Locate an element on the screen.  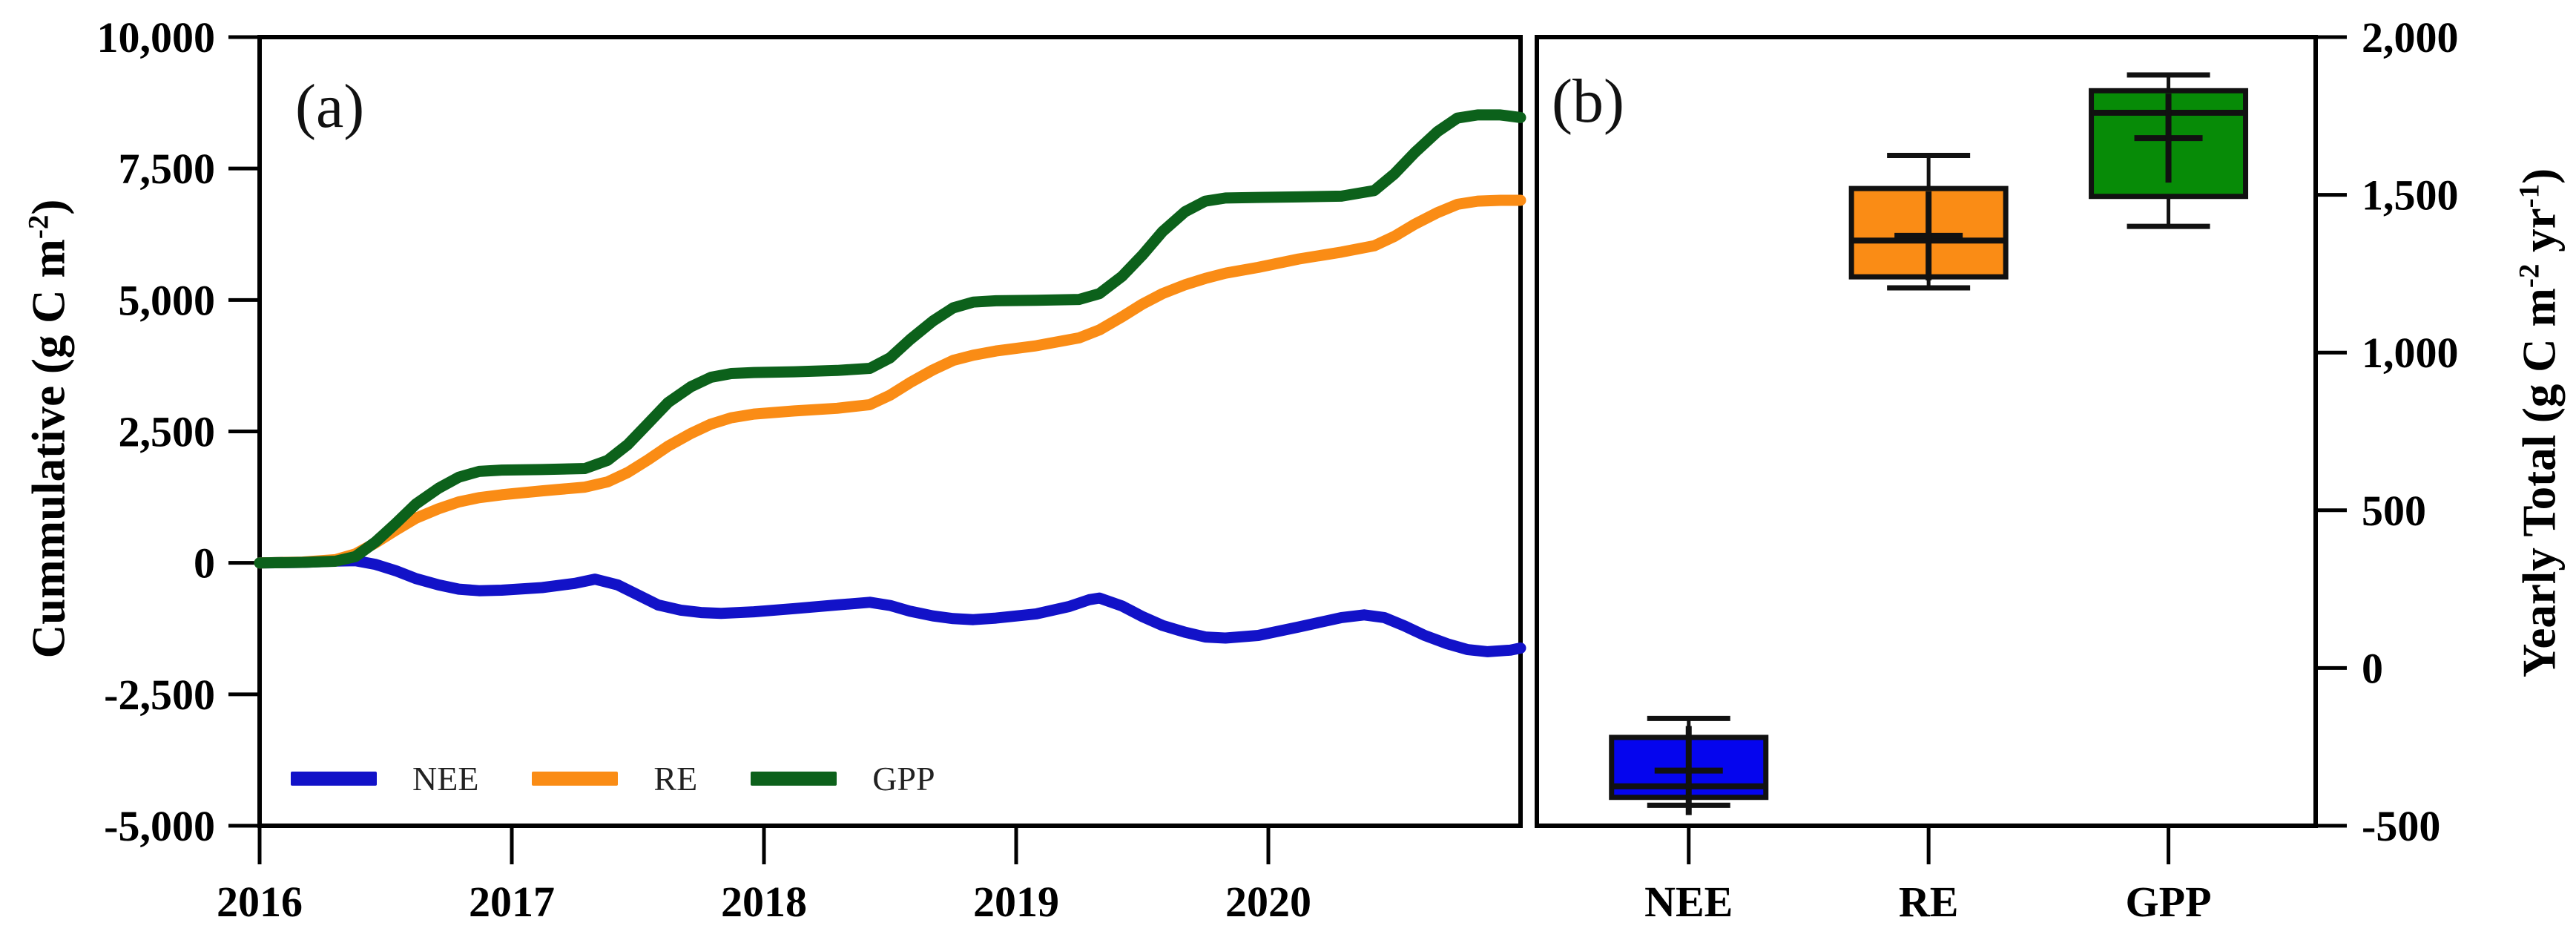
nee-boxplot is located at coordinates (1689, 765).